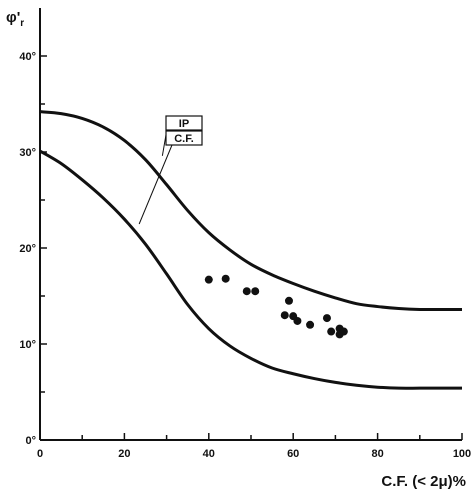  What do you see at coordinates (293, 454) in the screenshot?
I see `x-tick-label: 60` at bounding box center [293, 454].